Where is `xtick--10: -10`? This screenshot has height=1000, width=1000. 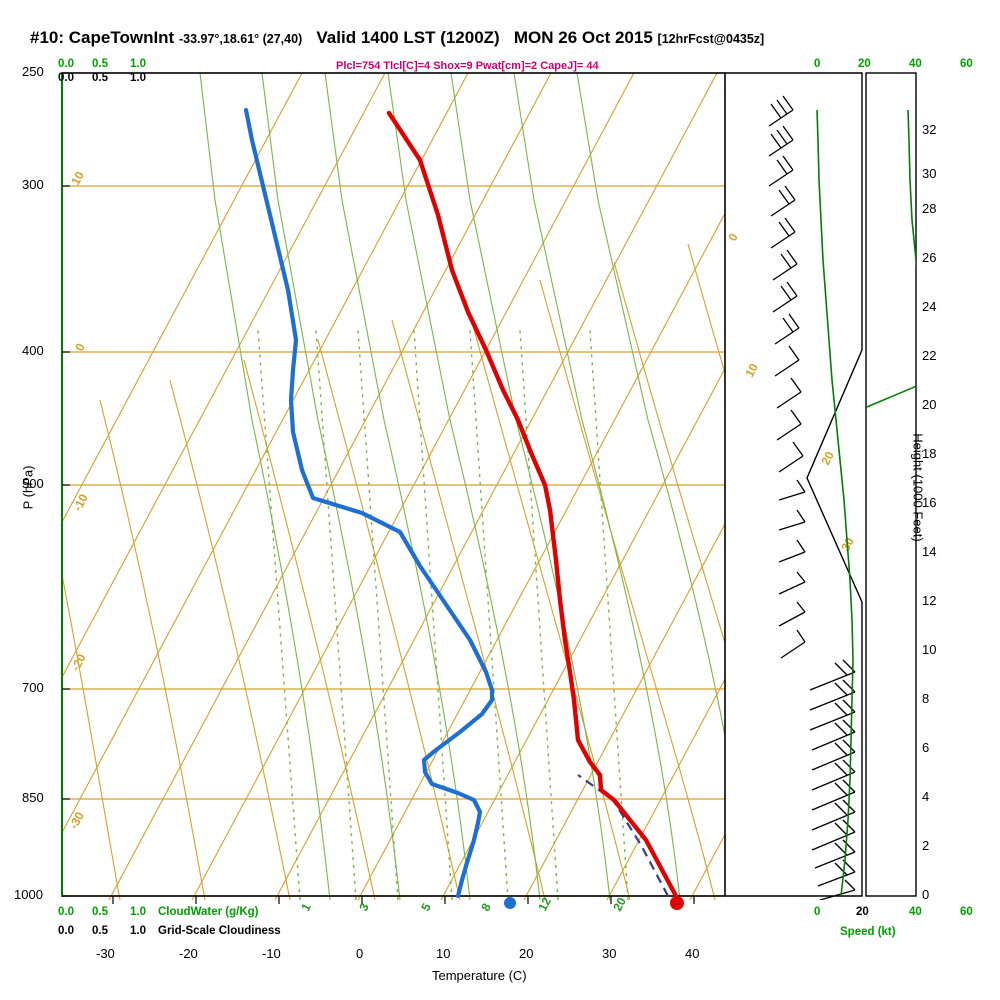 xtick--10: -10 is located at coordinates (271, 953).